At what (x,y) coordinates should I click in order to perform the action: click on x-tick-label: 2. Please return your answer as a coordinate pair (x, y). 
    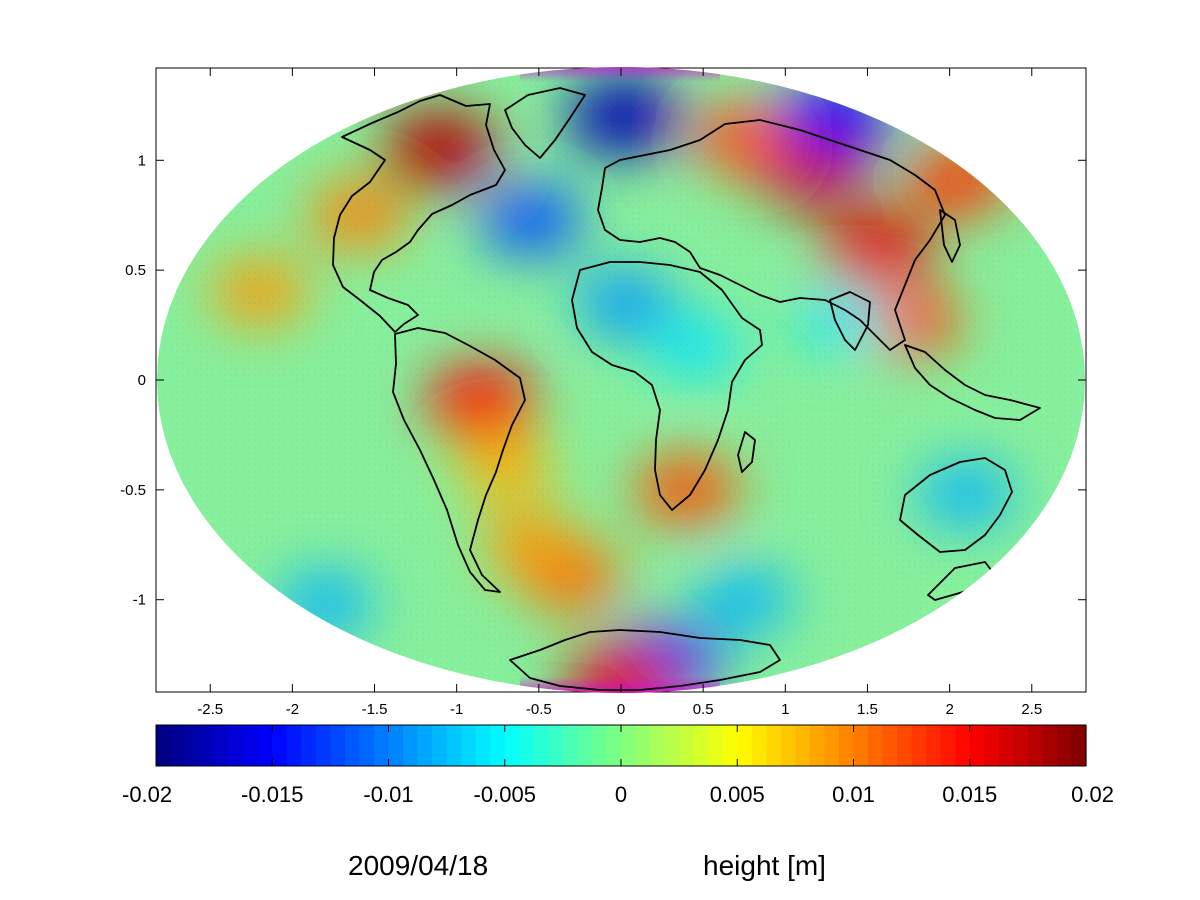
    Looking at the image, I should click on (949, 709).